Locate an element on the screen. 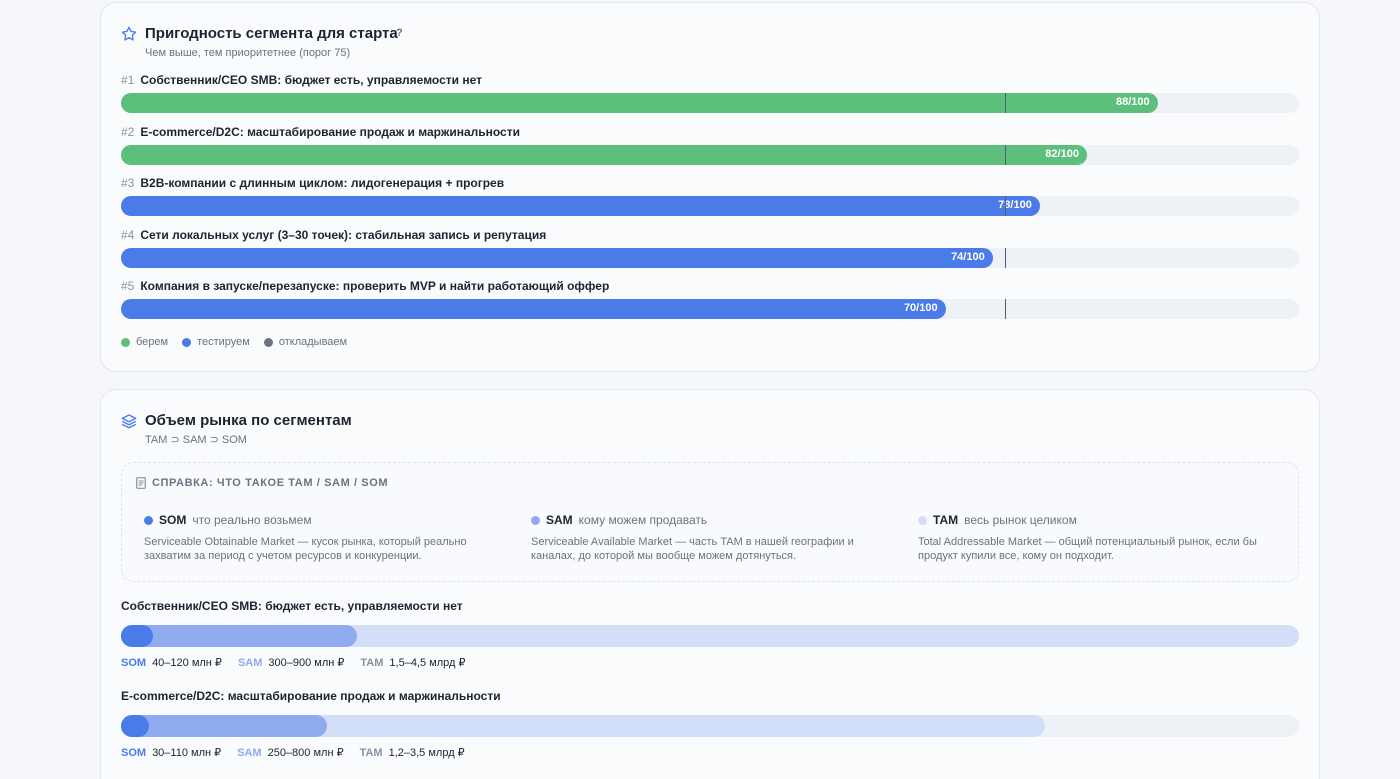 Image resolution: width=1400 pixels, height=779 pixels. reference-key: SOM is located at coordinates (173, 520).